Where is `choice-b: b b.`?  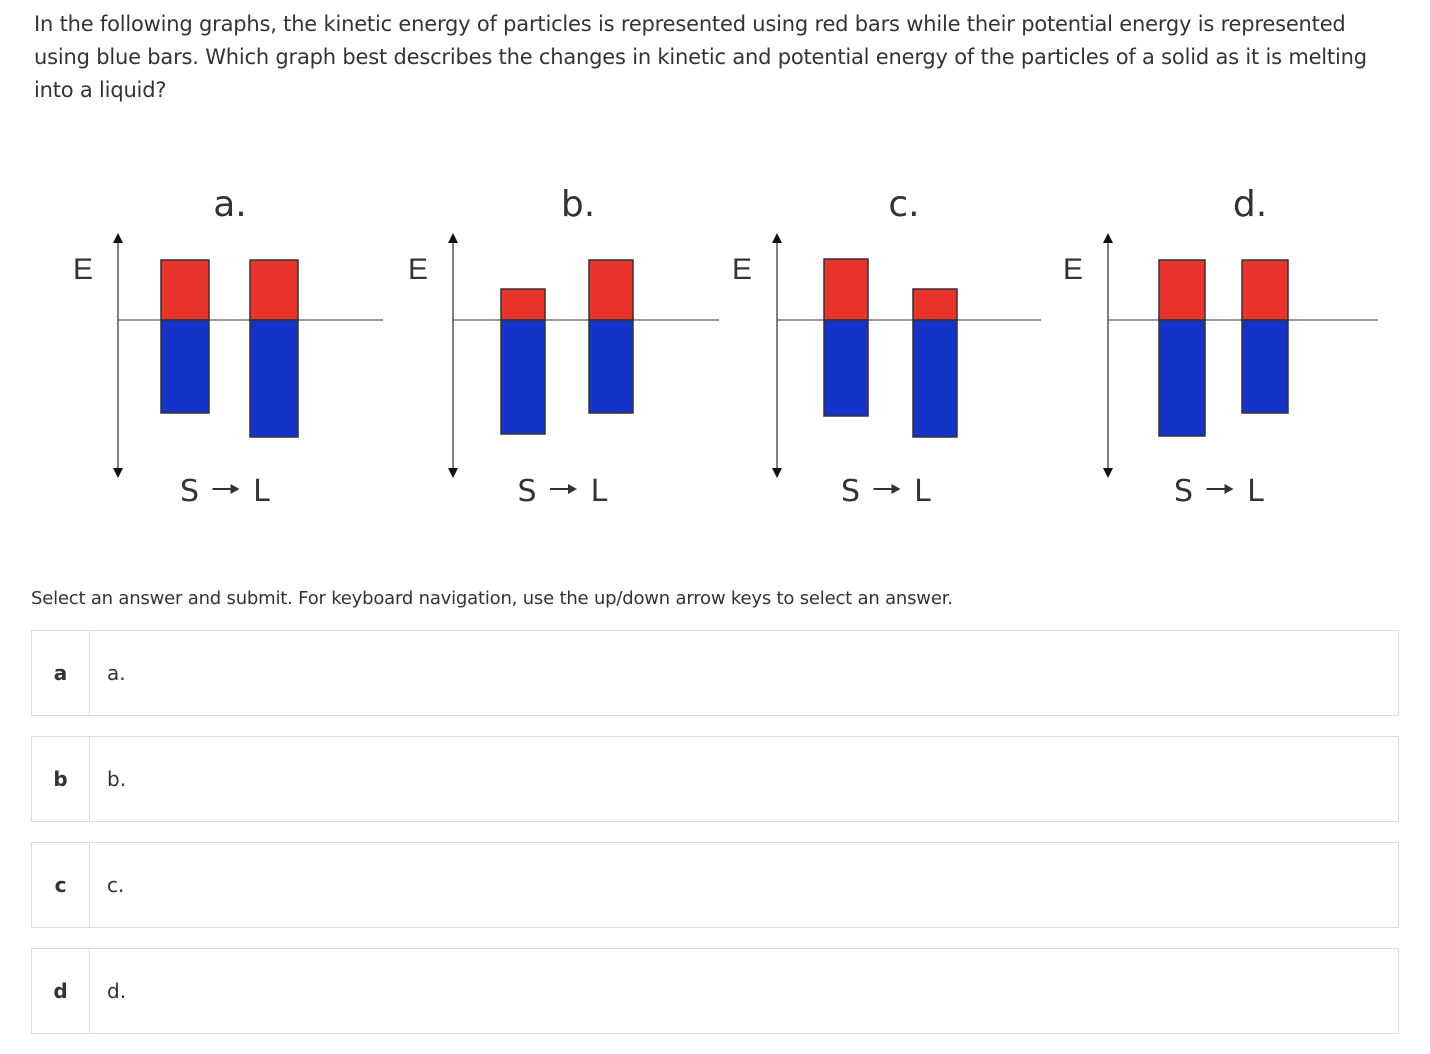
choice-b: b b. is located at coordinates (715, 779).